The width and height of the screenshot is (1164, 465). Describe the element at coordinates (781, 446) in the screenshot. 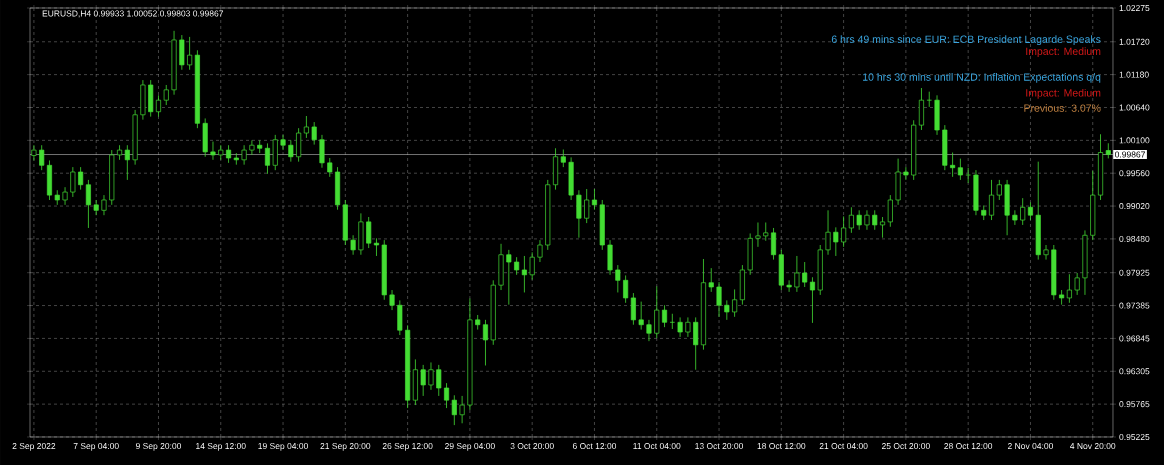

I see `x-tick-label: 18 Oct 12:00` at that location.